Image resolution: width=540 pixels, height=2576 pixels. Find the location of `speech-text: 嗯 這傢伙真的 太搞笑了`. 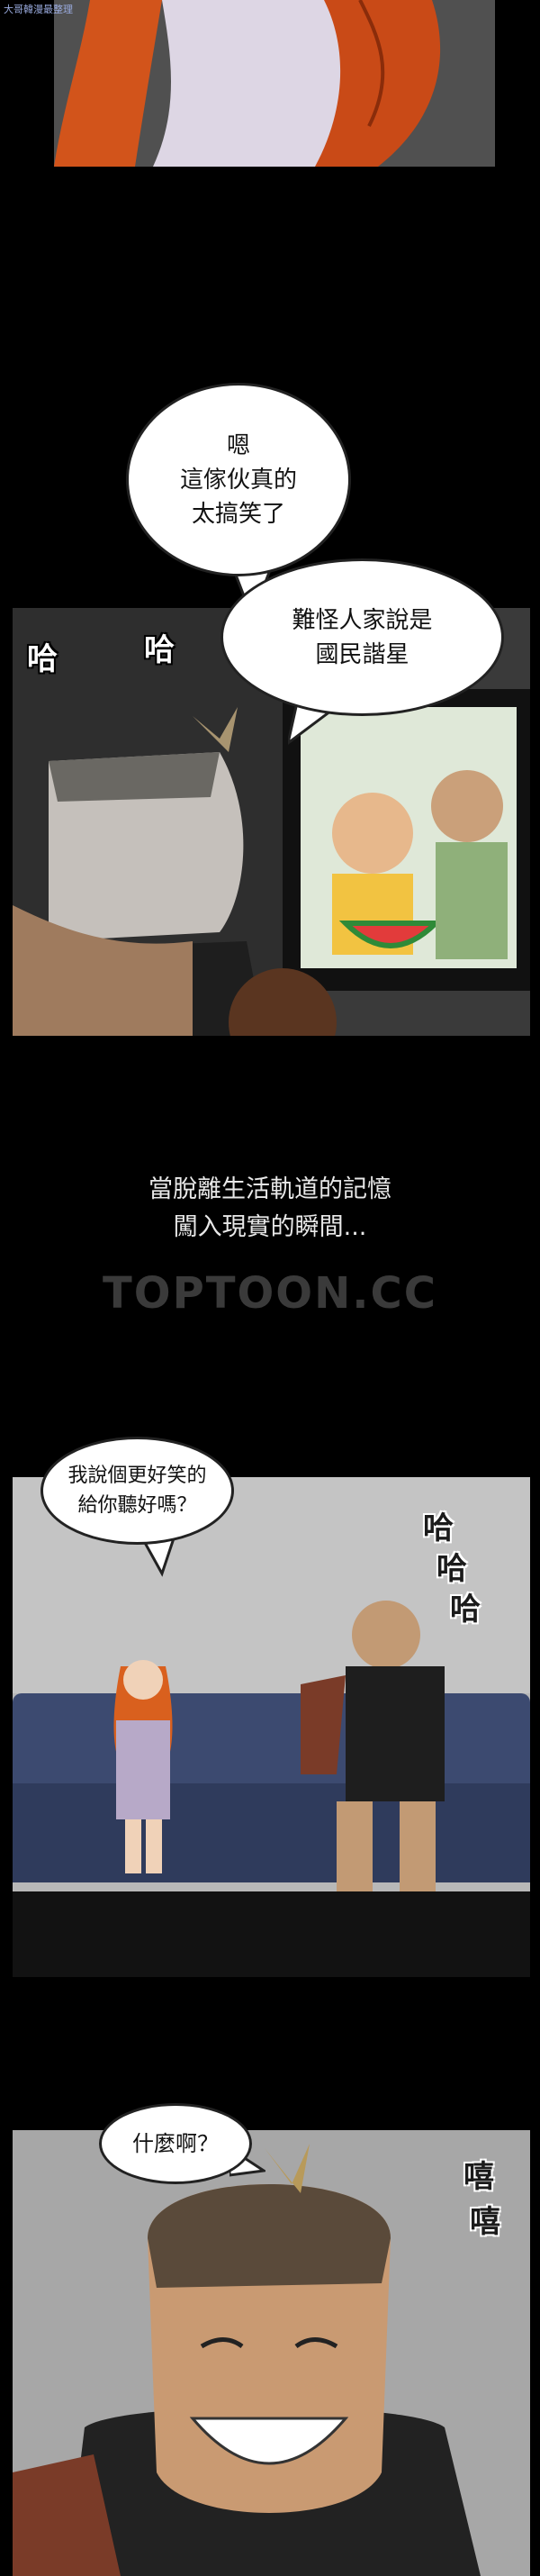

speech-text: 嗯 這傢伙真的 太搞笑了 is located at coordinates (238, 479).